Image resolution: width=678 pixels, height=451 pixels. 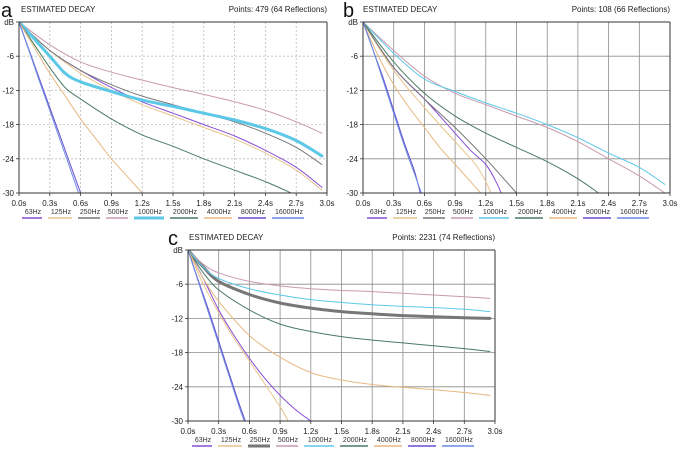 What do you see at coordinates (177, 387) in the screenshot?
I see `y-tick-label: -24` at bounding box center [177, 387].